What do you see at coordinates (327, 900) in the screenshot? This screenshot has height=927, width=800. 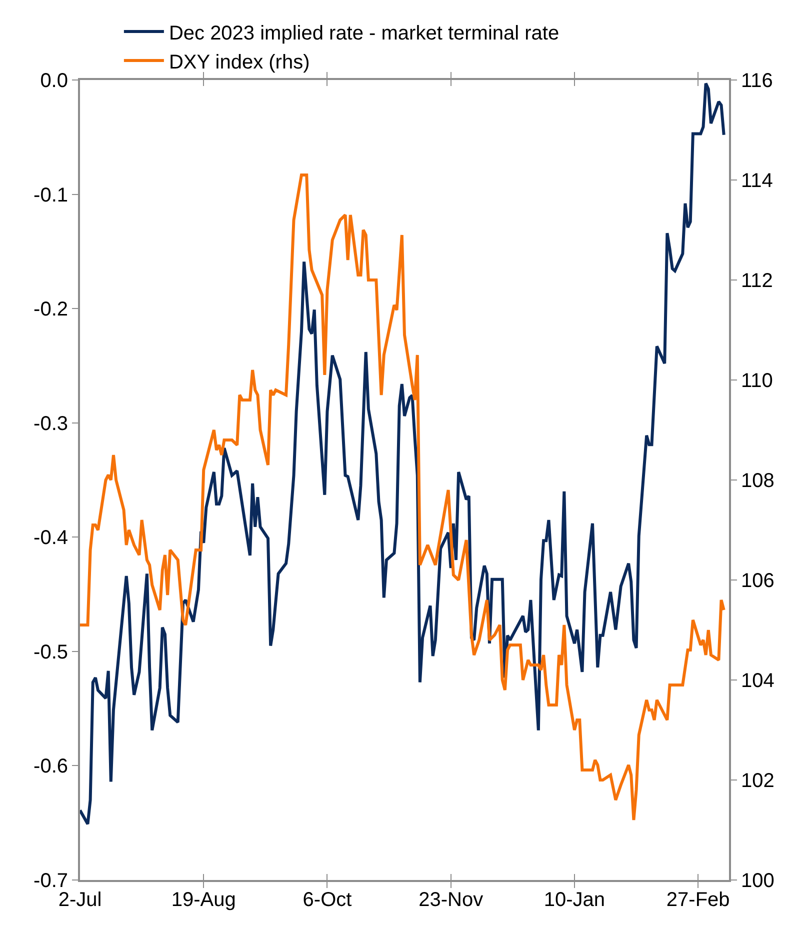 I see `x-tick-label: 6-Oct` at bounding box center [327, 900].